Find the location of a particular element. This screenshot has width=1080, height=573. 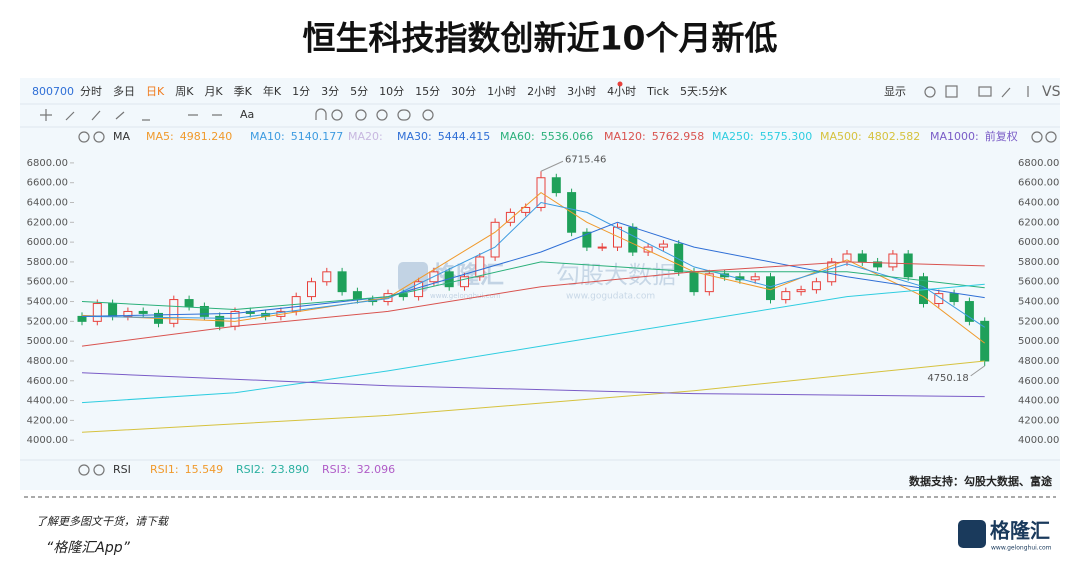

y-tick-label-right: 5400.00 is located at coordinates (1038, 302).